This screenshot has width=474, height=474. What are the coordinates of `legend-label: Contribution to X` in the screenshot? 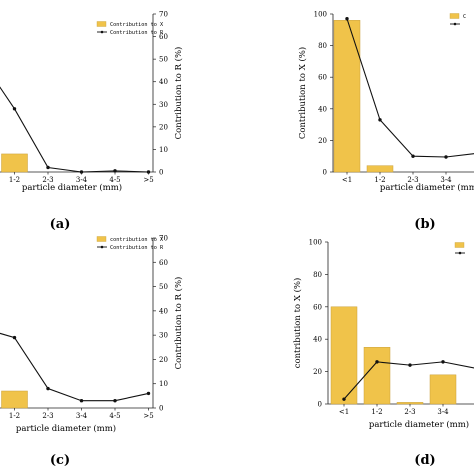 It's located at (137, 25).